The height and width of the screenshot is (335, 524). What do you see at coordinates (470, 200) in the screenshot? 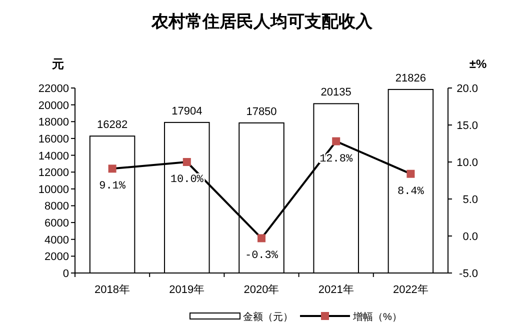
I see `y2-tick-label: 5.0` at bounding box center [470, 200].